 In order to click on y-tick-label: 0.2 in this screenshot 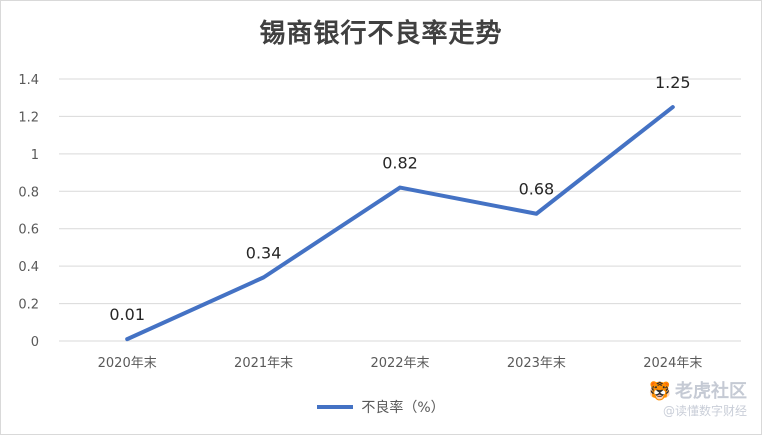, I will do `click(28, 305)`.